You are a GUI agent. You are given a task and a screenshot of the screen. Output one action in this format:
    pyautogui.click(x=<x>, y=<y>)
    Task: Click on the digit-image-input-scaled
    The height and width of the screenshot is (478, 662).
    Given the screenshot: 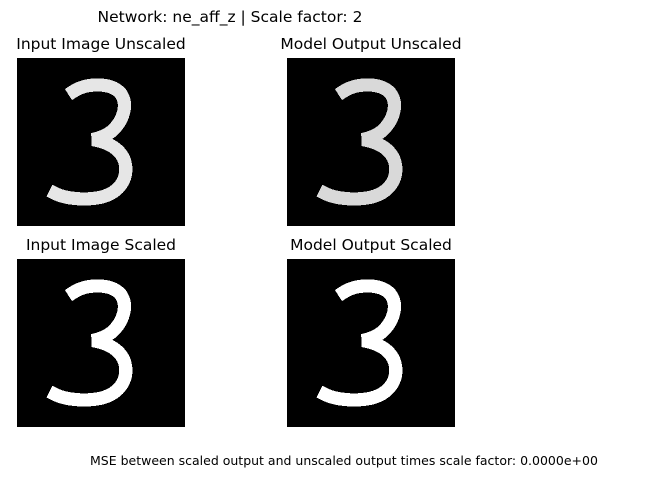 What is the action you would take?
    pyautogui.click(x=101, y=343)
    